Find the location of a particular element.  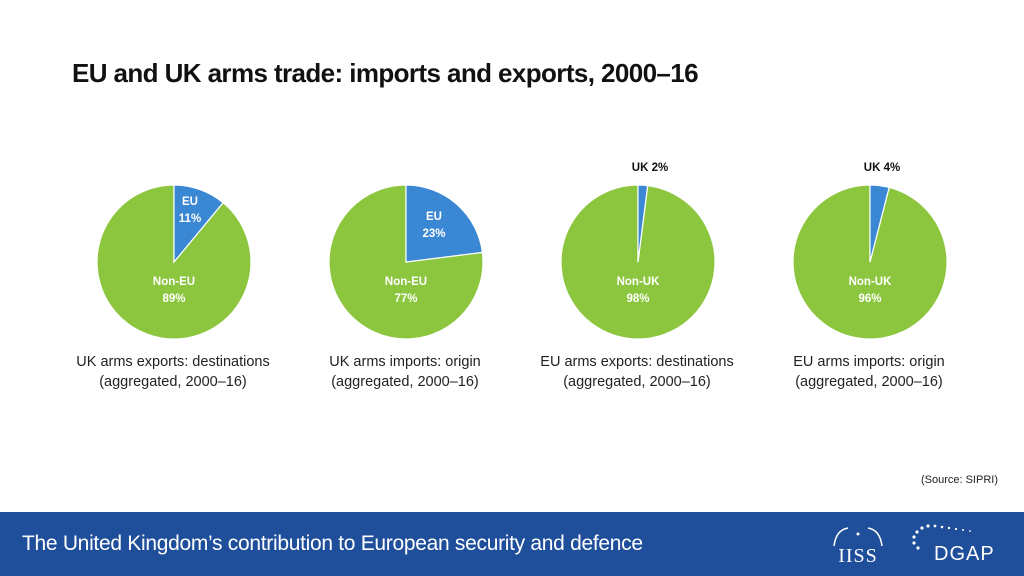

caption-3-line-1: EU arms exports: destinations is located at coordinates (637, 362).